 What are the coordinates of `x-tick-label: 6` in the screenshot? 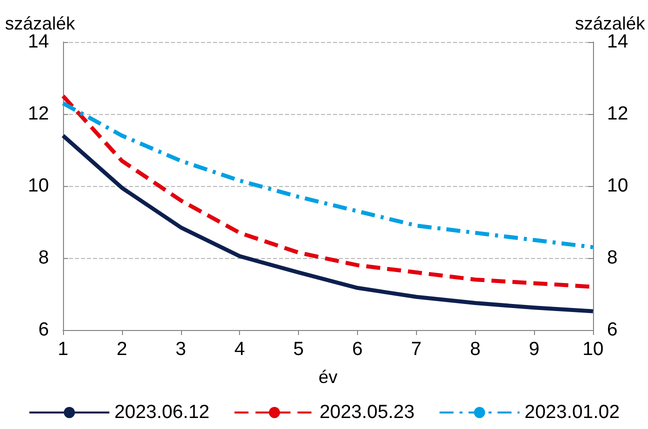 It's located at (357, 349).